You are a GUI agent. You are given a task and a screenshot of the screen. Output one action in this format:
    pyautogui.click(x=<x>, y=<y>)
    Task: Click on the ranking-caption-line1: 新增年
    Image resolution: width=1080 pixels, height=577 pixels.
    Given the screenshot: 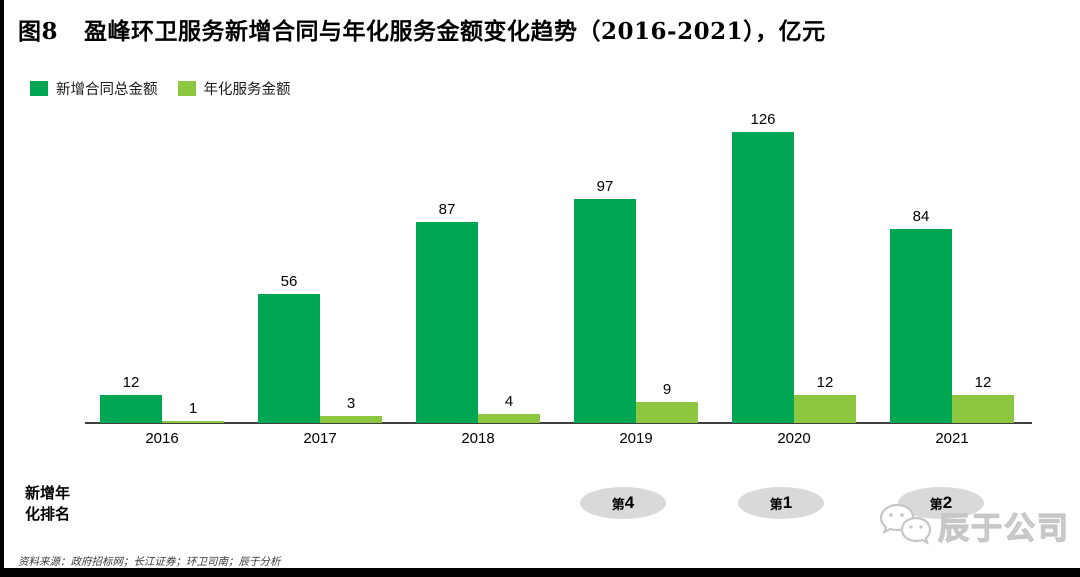 What is the action you would take?
    pyautogui.click(x=48, y=493)
    